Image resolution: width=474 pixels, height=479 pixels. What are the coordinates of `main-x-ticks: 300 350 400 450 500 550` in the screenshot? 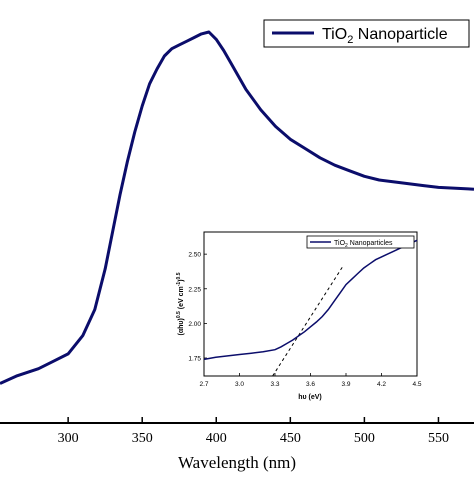 It's located at (253, 431).